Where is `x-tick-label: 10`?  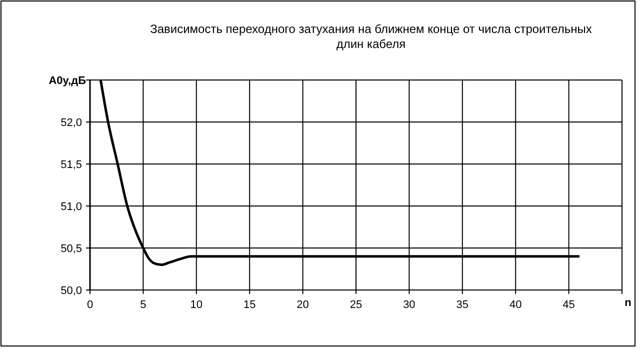 x-tick-label: 10 is located at coordinates (196, 305).